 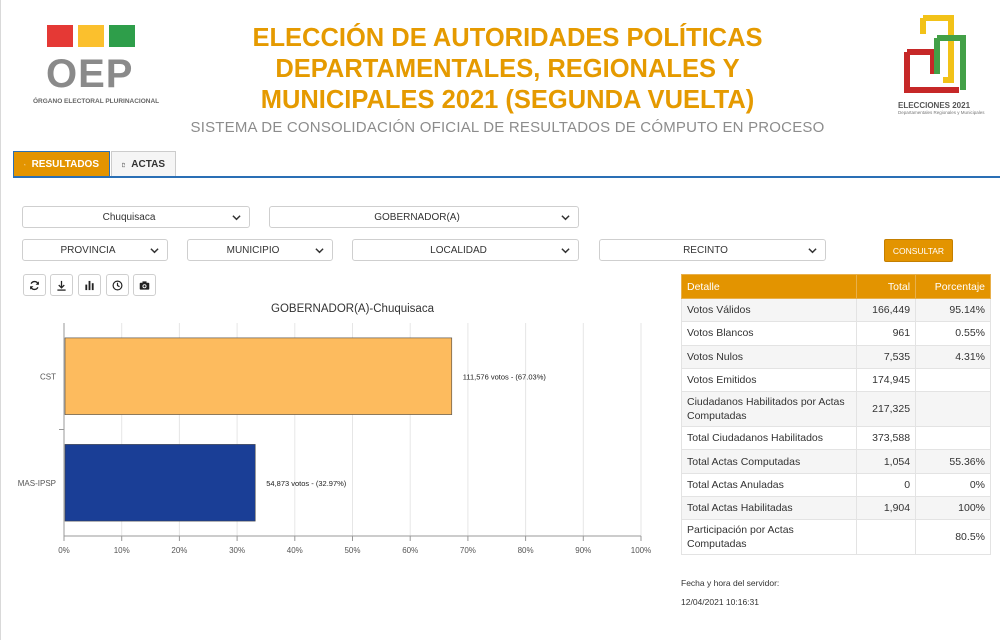 I want to click on cell-detalle: Votos Blancos, so click(x=769, y=333).